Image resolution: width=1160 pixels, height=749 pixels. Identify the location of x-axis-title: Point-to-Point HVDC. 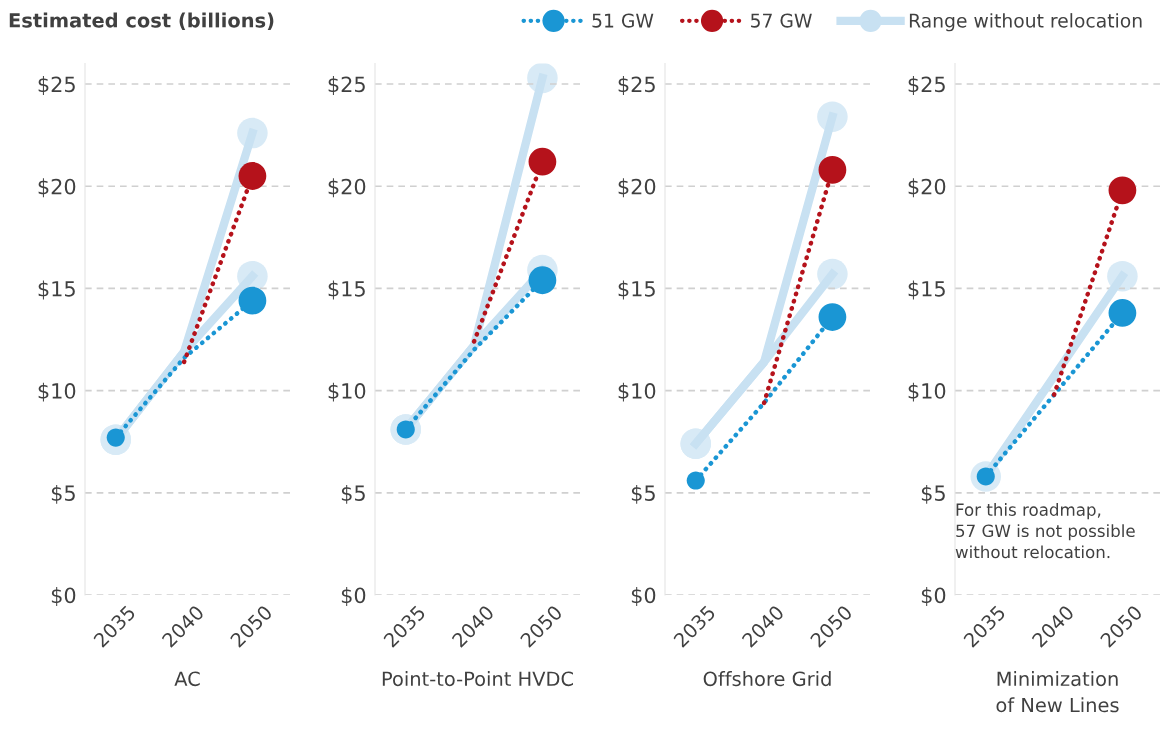
(477, 679).